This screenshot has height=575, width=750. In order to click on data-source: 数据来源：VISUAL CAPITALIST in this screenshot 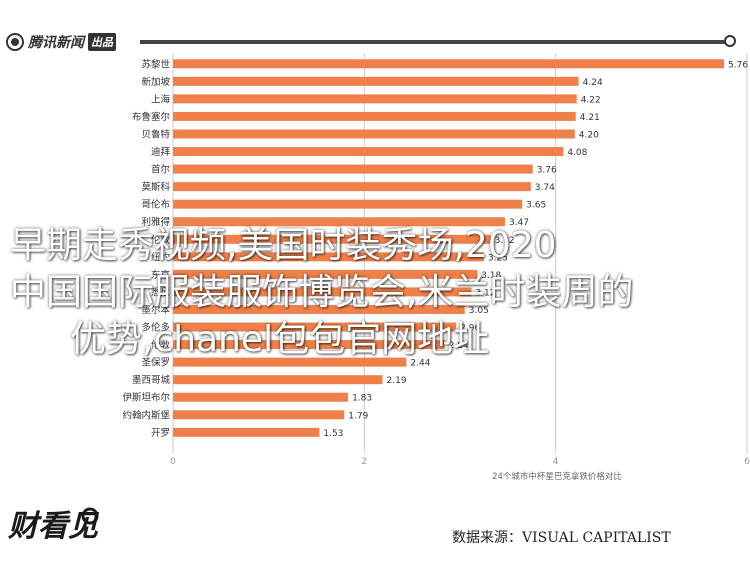, I will do `click(561, 538)`.